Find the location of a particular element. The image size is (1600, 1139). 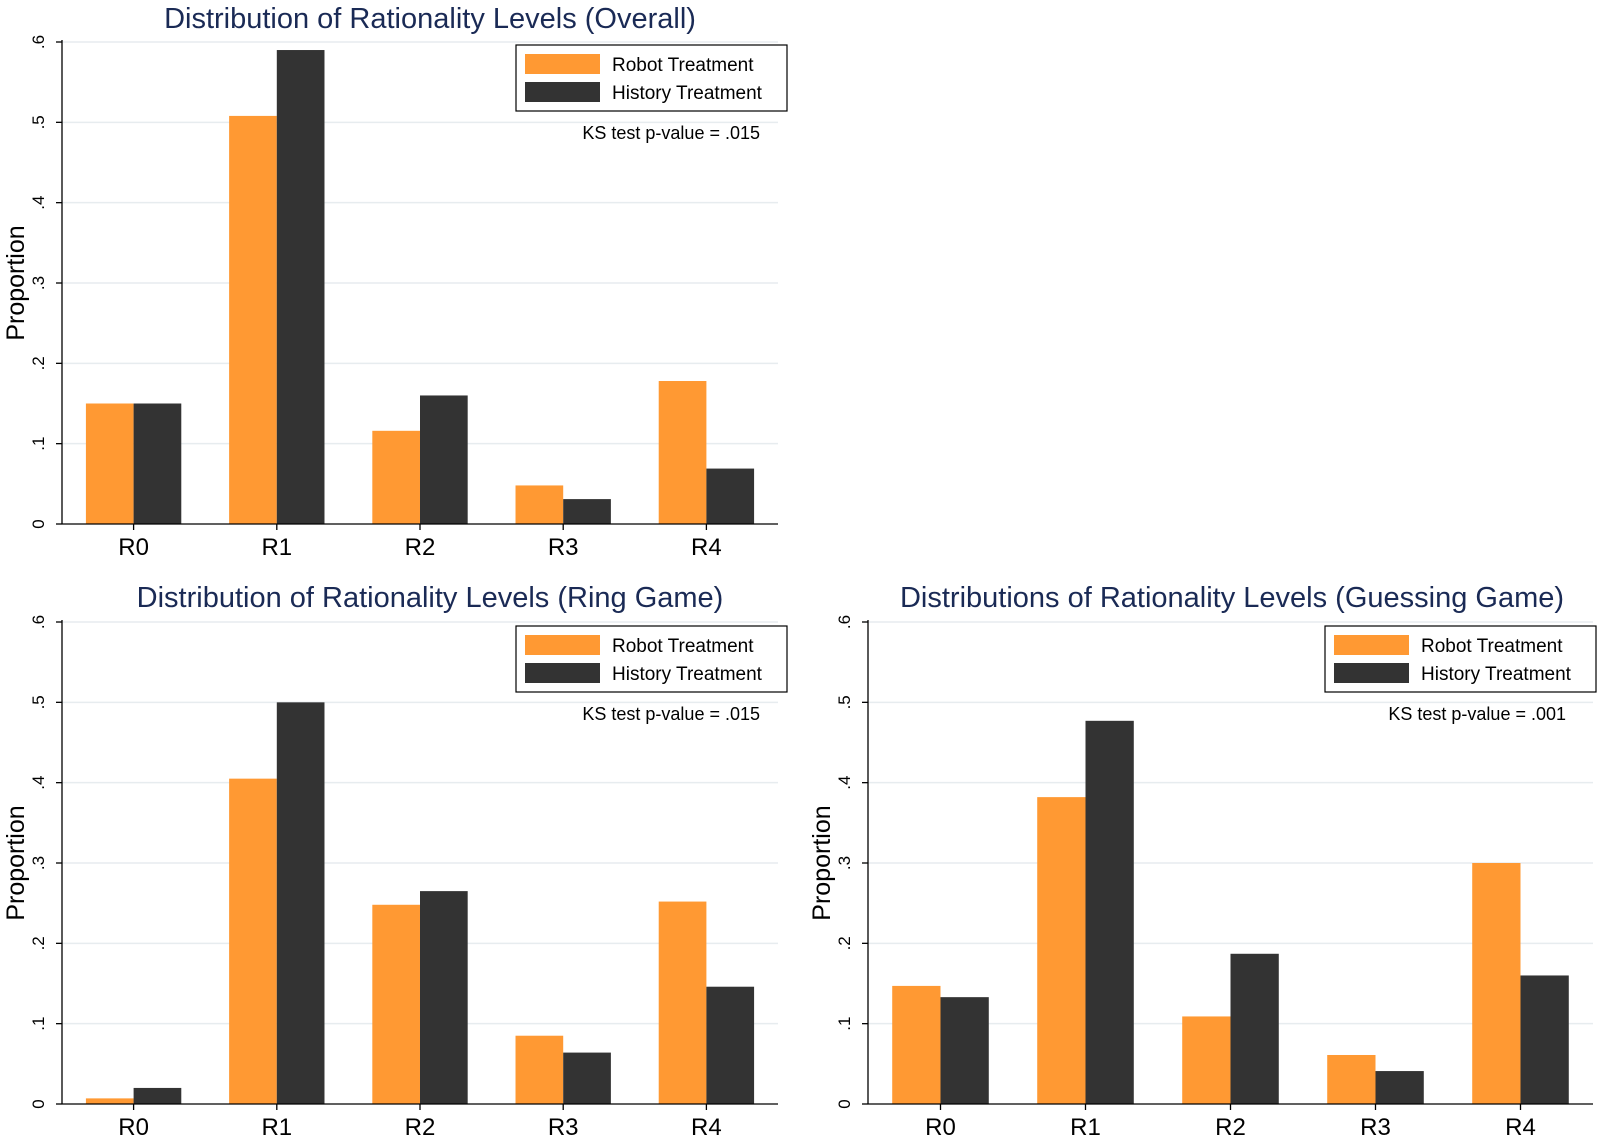

ring-y-tick-label: .5 is located at coordinates (38, 702).